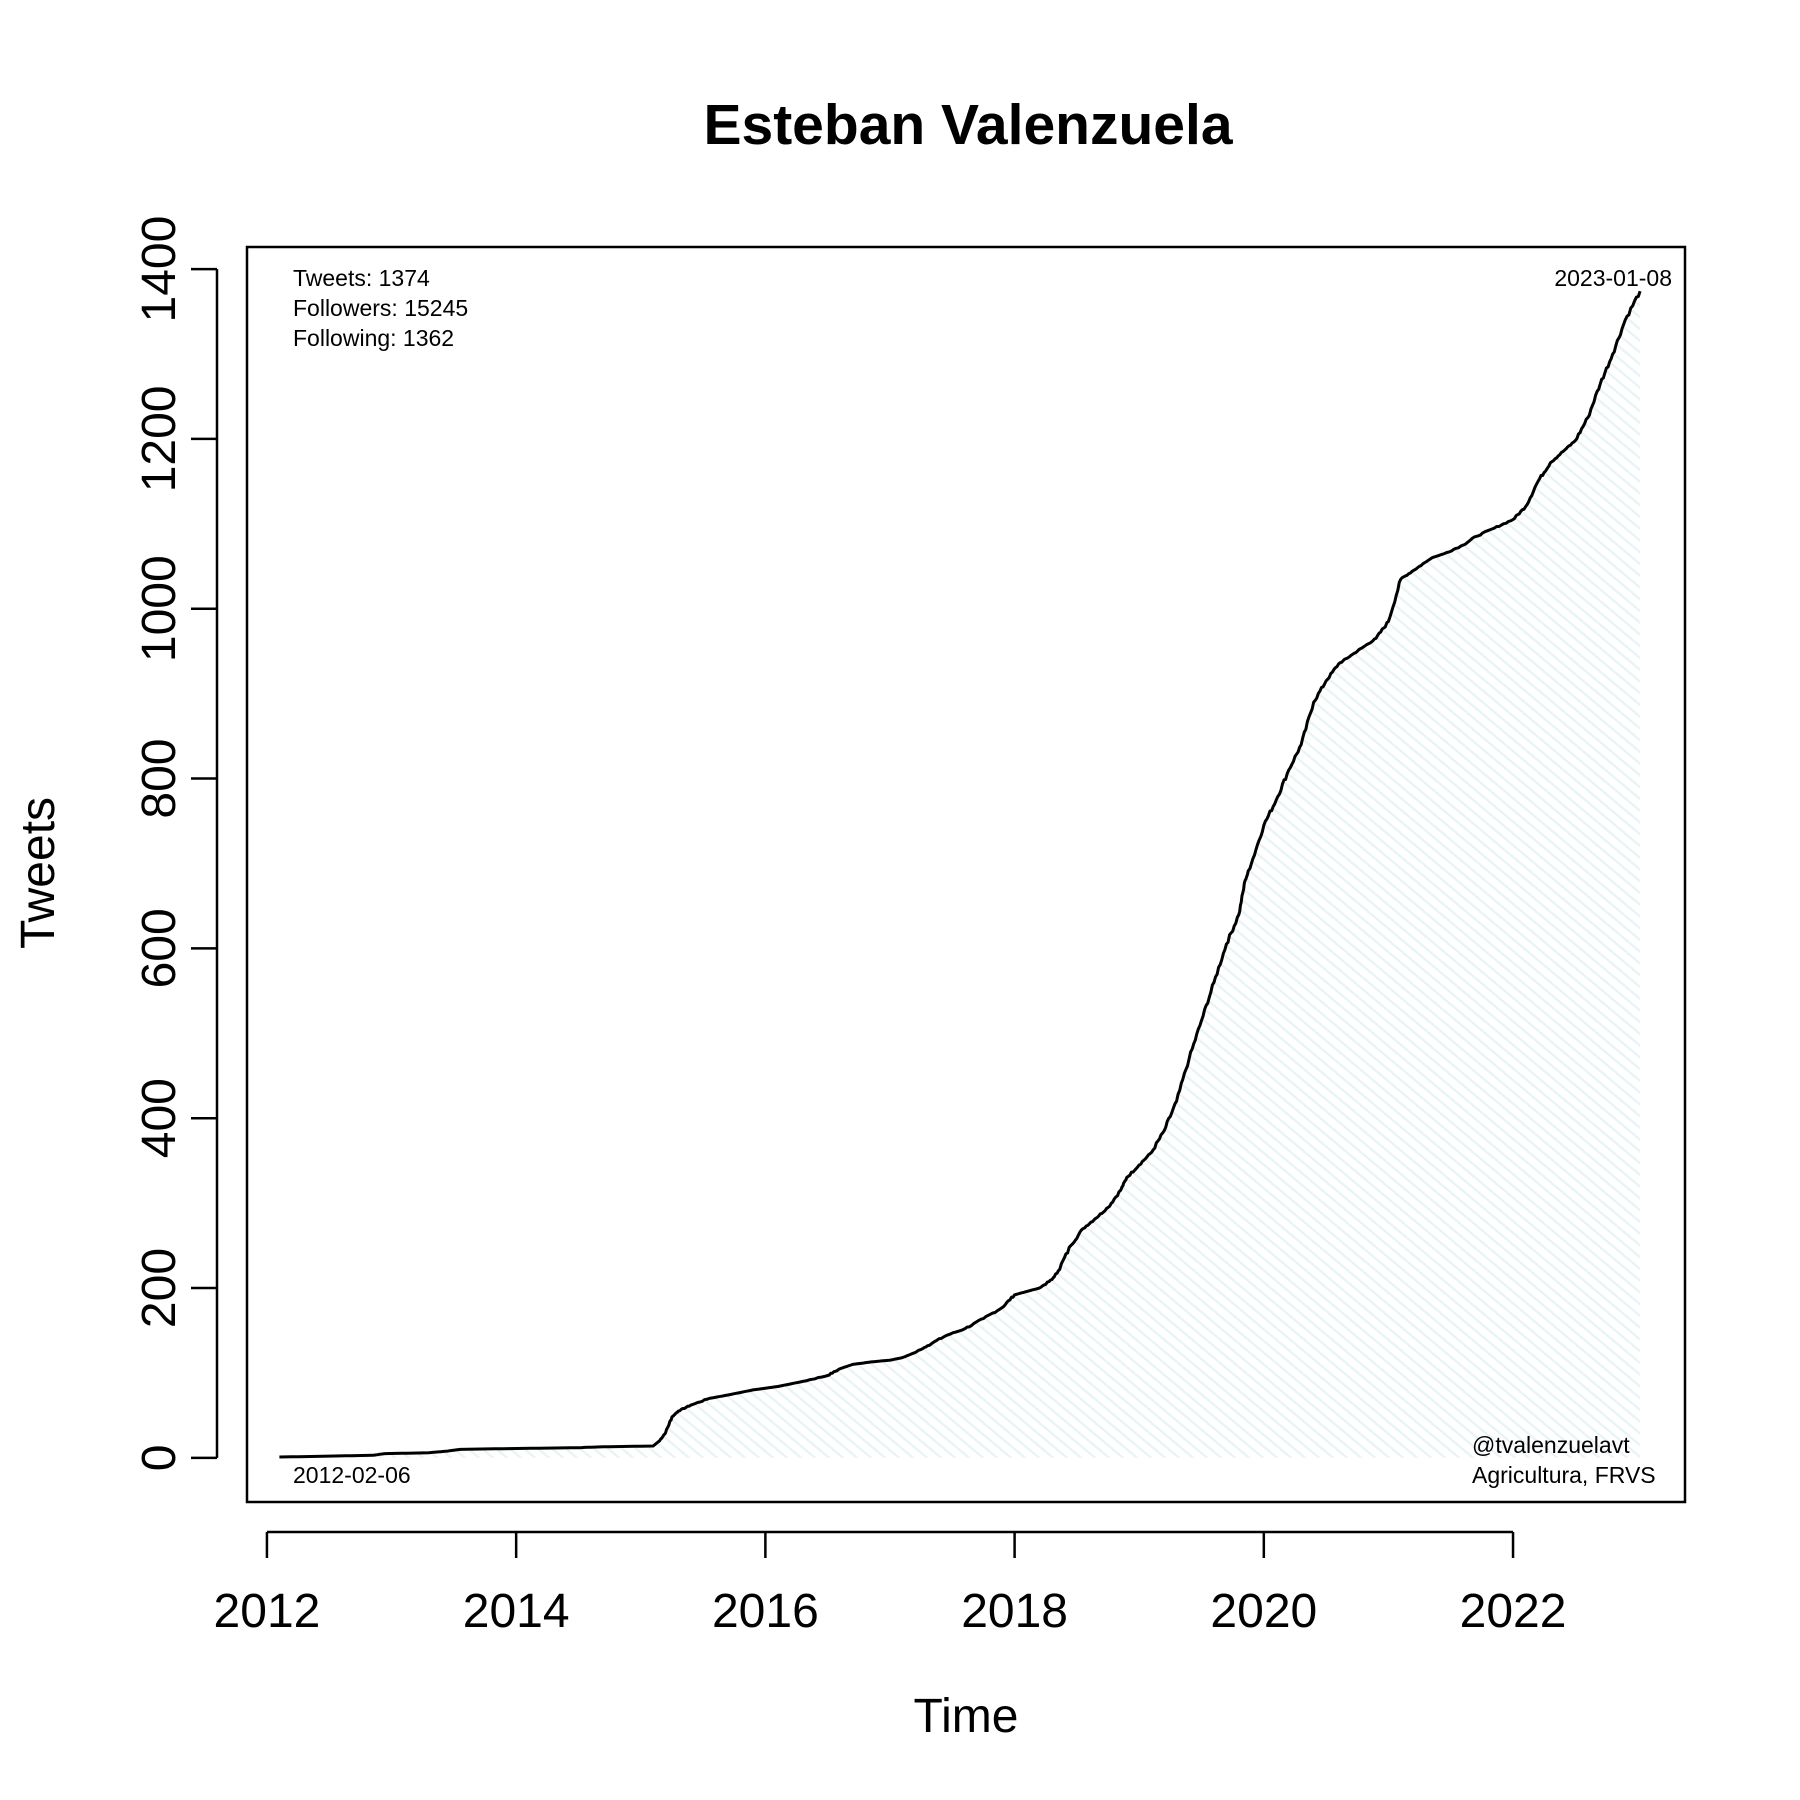 This screenshot has width=1800, height=1800. Describe the element at coordinates (159, 608) in the screenshot. I see `y-tick-label: 1000` at that location.